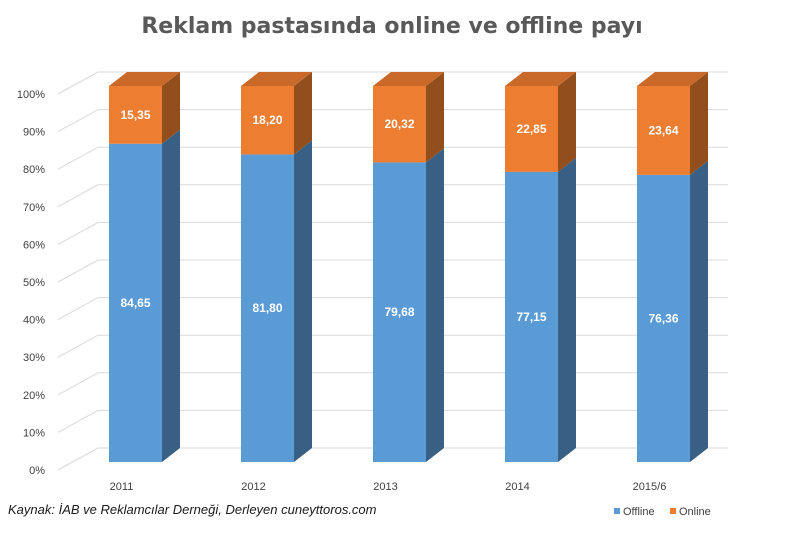  I want to click on data-label-offline: 79,68, so click(399, 312).